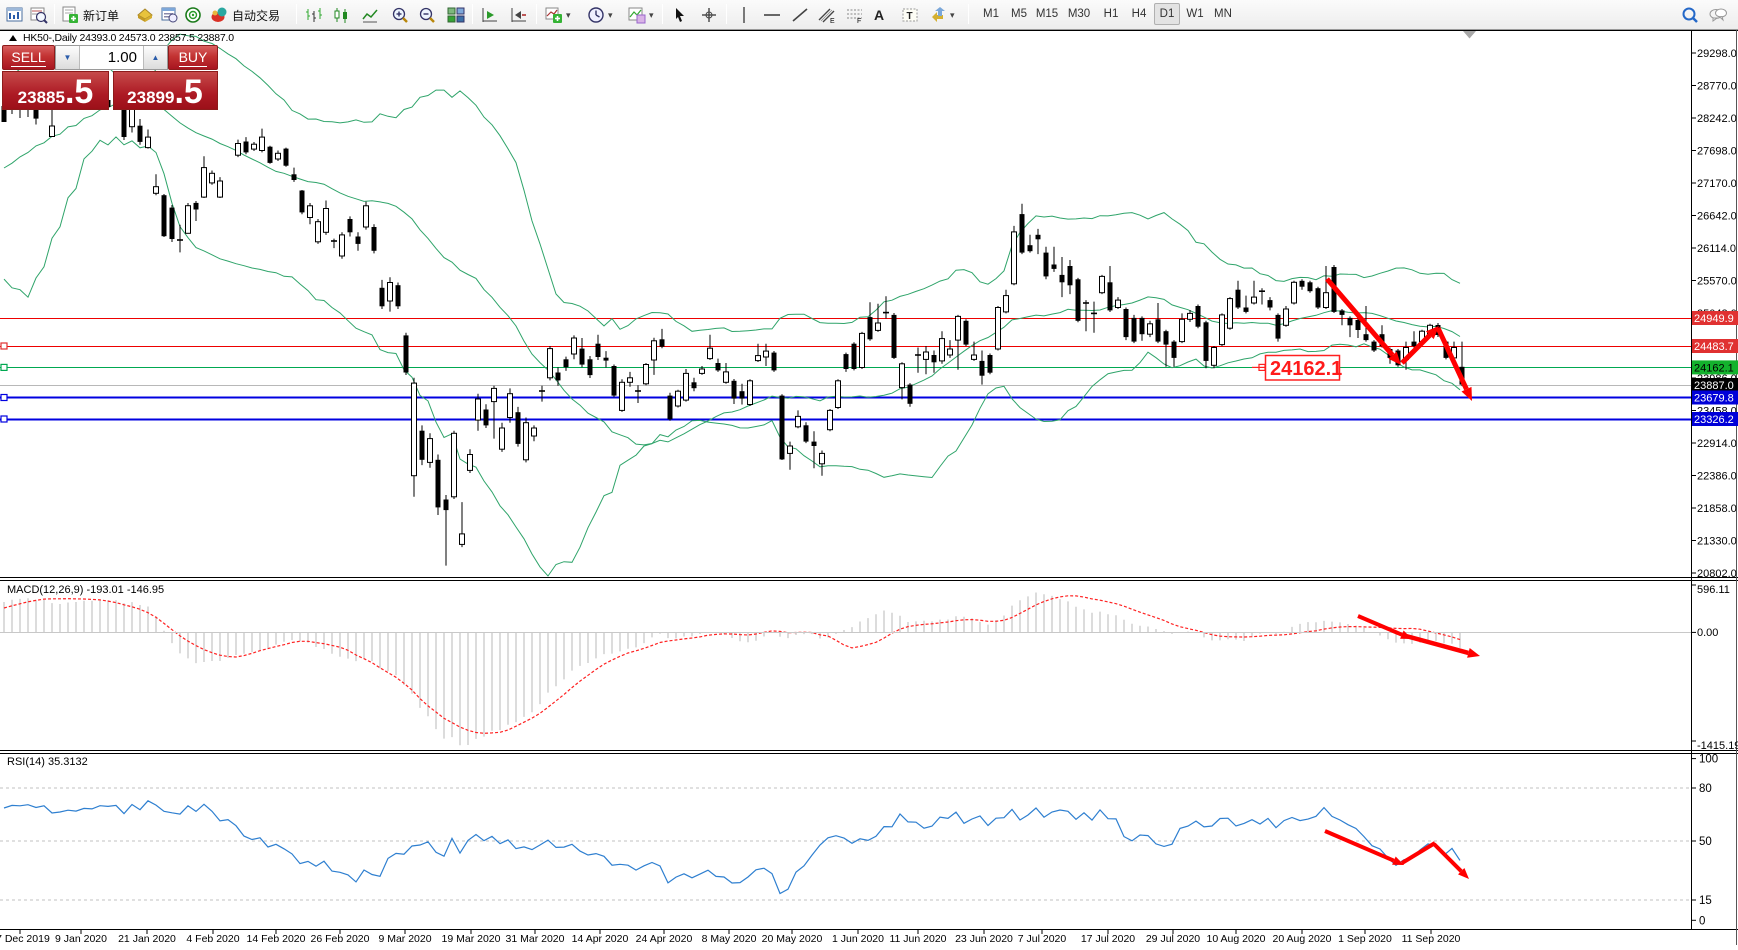  Describe the element at coordinates (729, 939) in the screenshot. I see `svg-text: 8 May 2020` at that location.